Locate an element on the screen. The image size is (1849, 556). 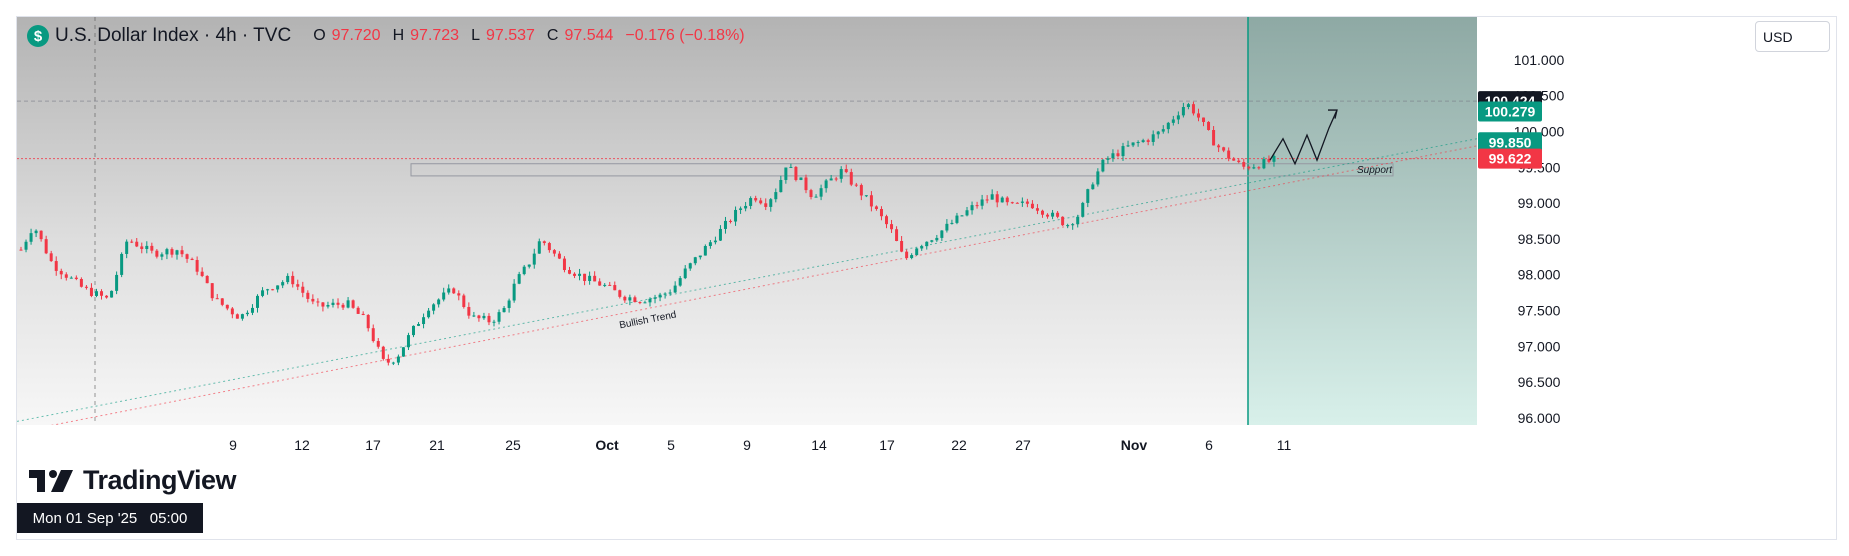
time-tick-label: 17 is located at coordinates (373, 445).